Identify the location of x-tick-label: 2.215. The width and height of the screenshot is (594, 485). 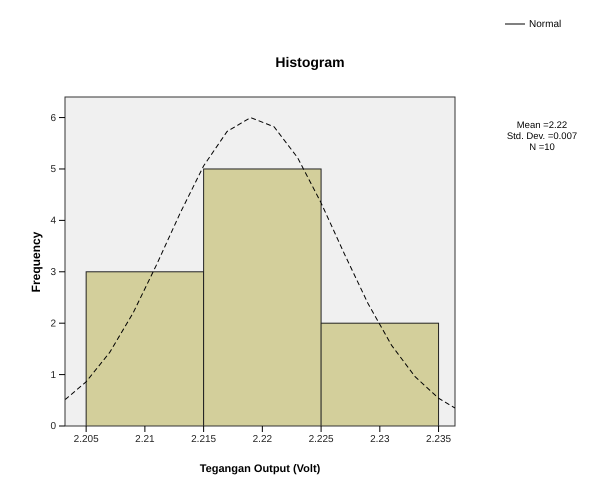
(204, 440).